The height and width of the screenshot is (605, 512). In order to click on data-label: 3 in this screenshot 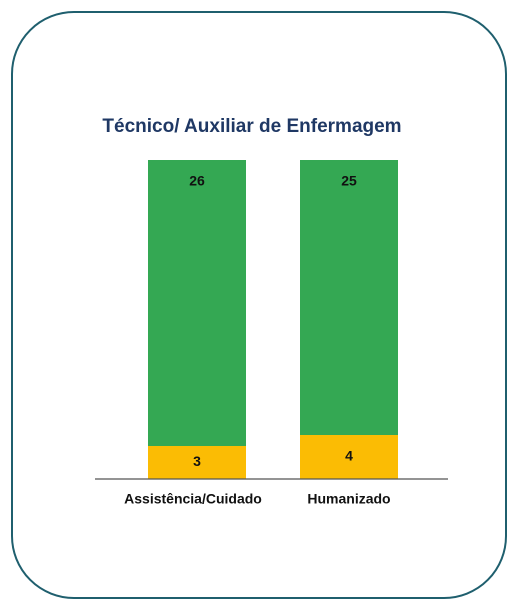, I will do `click(197, 461)`.